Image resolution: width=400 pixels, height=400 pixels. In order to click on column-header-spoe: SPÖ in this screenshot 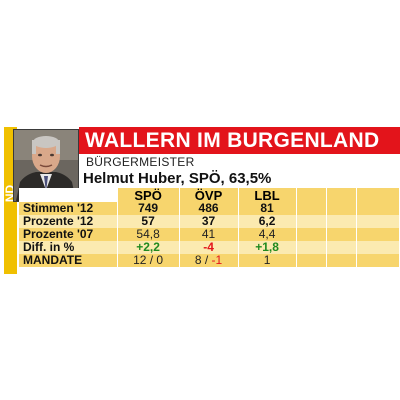, I will do `click(148, 195)`.